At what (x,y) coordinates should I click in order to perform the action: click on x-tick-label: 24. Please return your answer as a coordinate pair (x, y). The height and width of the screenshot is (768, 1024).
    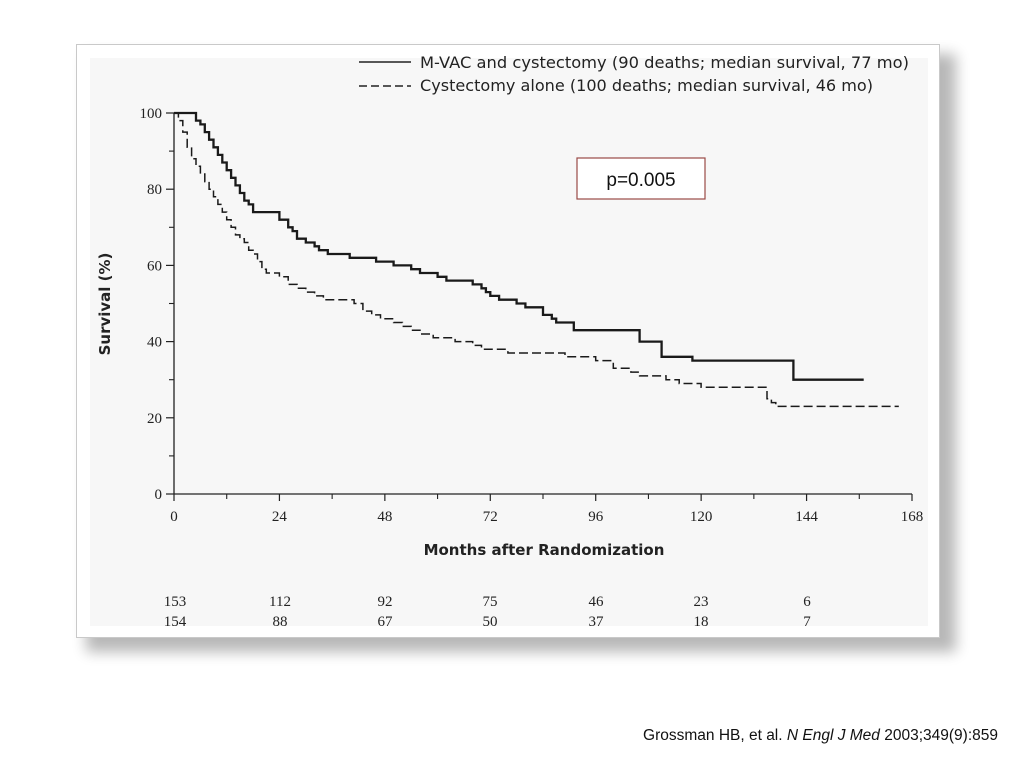
    Looking at the image, I should click on (280, 517).